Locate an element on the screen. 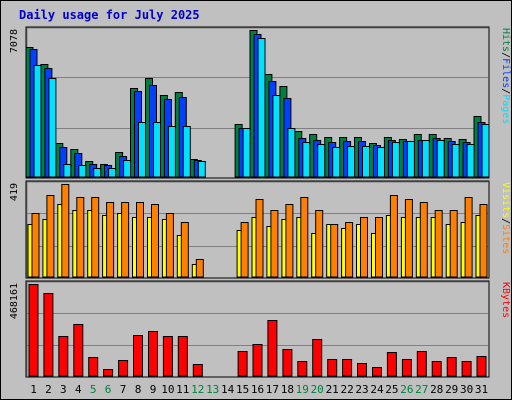 The image size is (512, 400). legend-entry: Visits is located at coordinates (505, 200).